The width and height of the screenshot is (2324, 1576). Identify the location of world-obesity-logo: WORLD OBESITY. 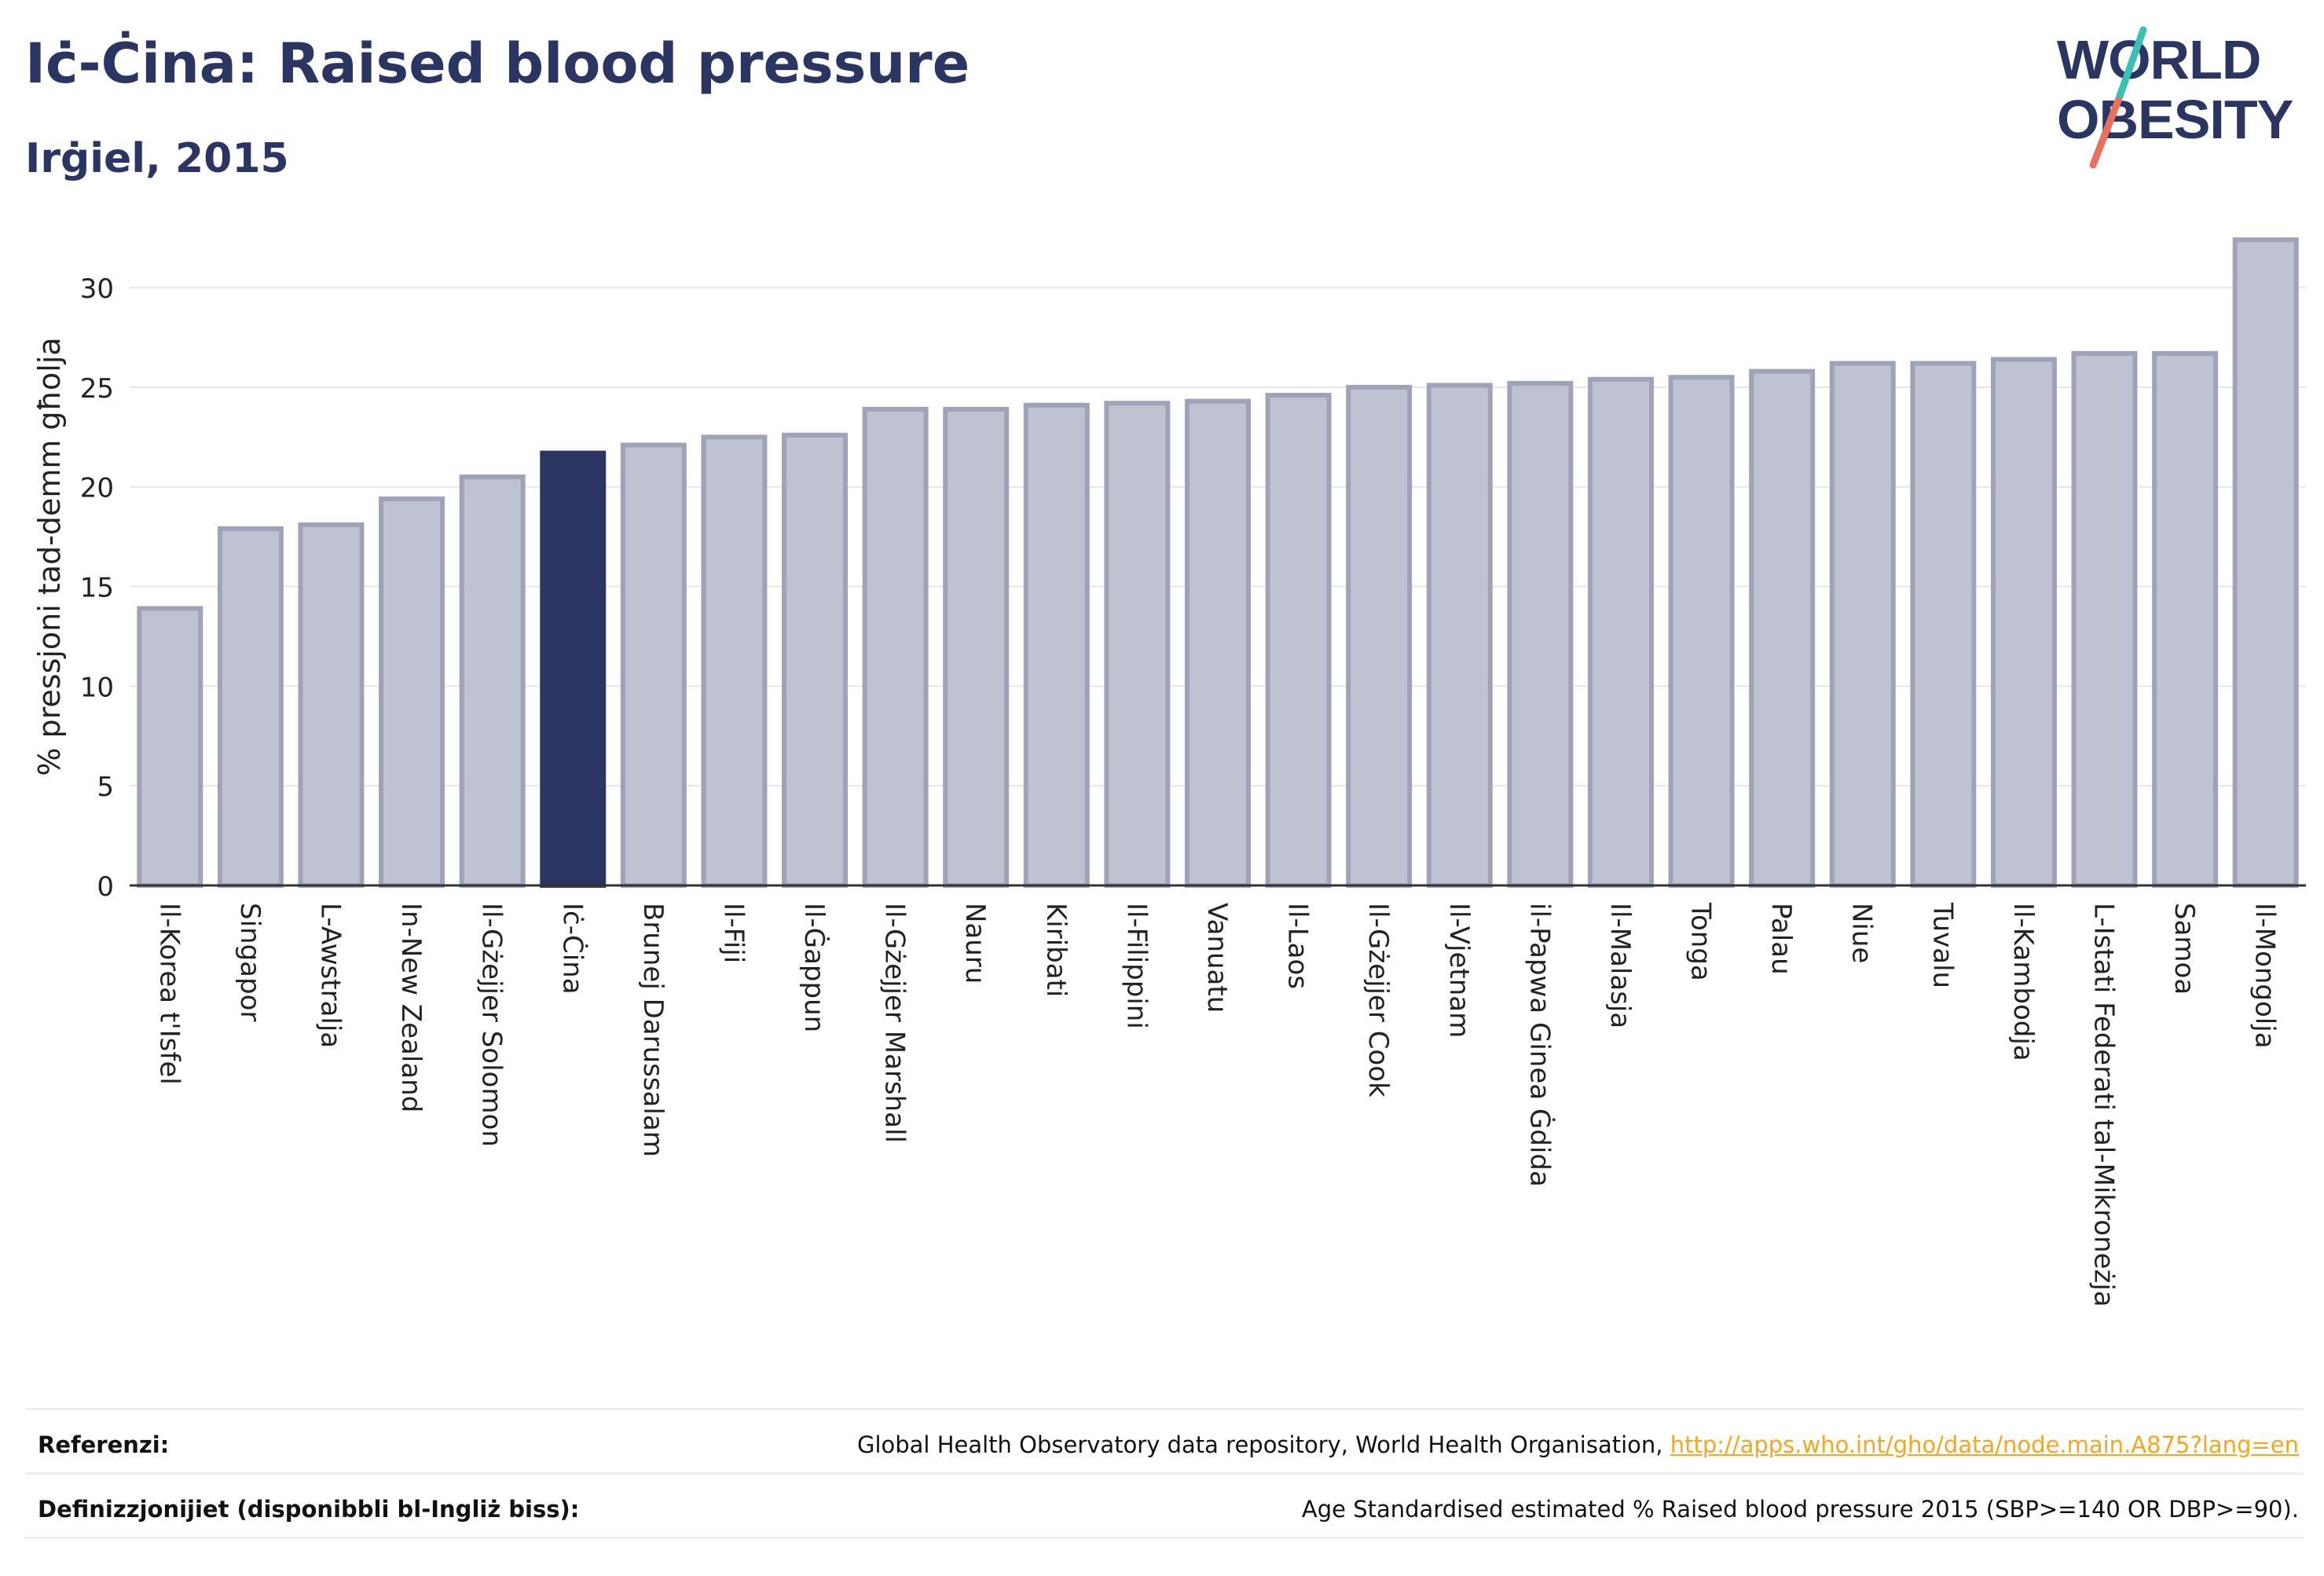
(2175, 97).